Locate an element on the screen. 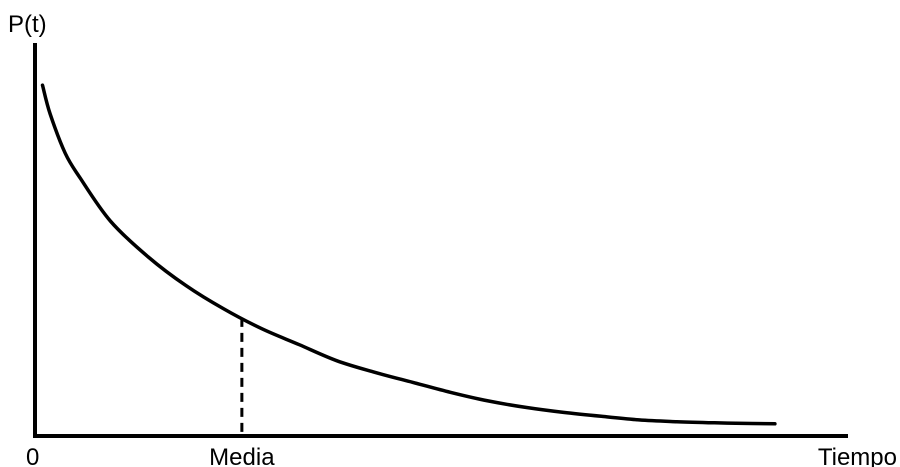 The width and height of the screenshot is (900, 467). x-axis-label: Tiempo is located at coordinates (857, 455).